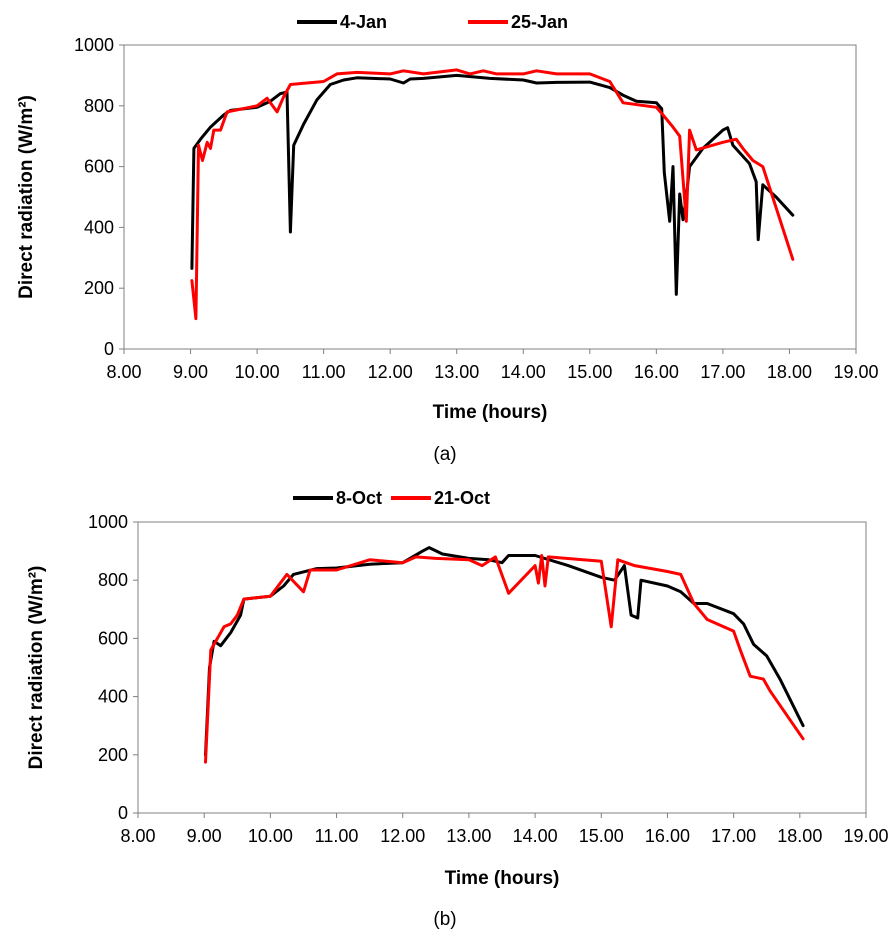  I want to click on panel-label: (a), so click(444, 454).